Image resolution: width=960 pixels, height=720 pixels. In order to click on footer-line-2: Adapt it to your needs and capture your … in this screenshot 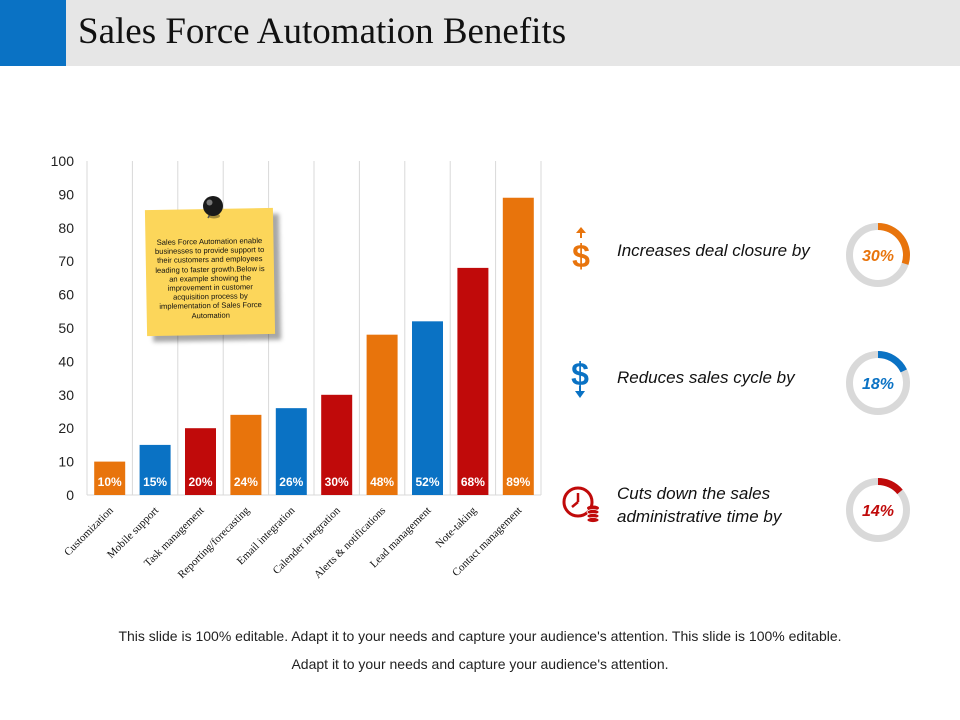, I will do `click(480, 664)`.